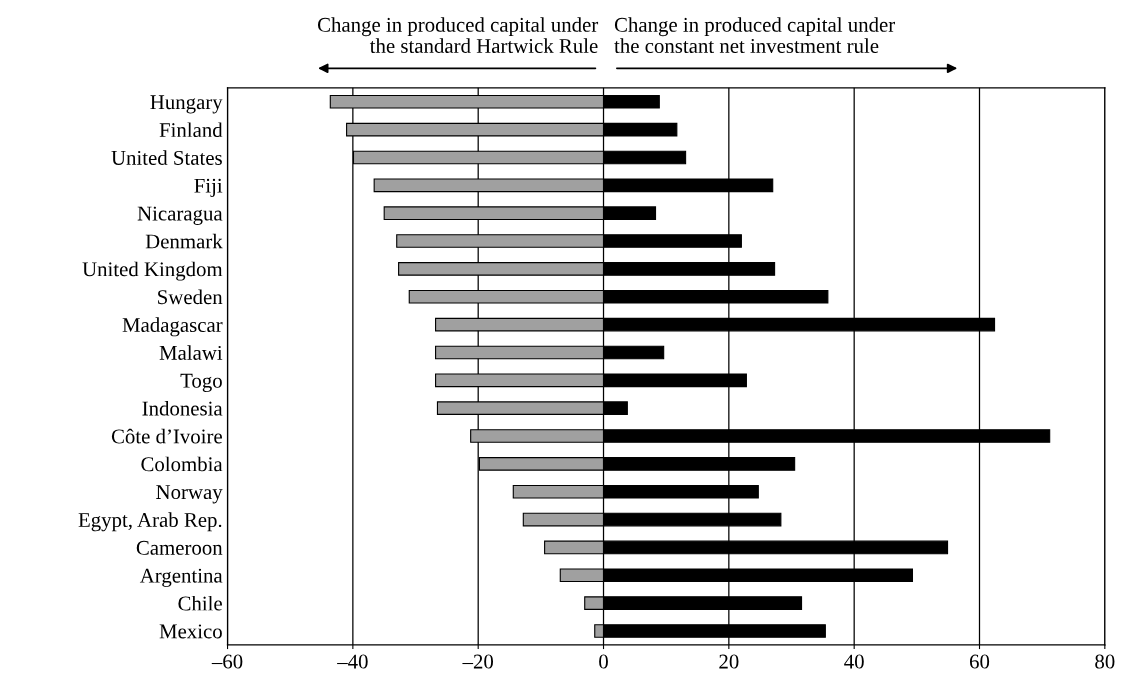 The image size is (1132, 681). What do you see at coordinates (478, 661) in the screenshot?
I see `x-tick-label: –20` at bounding box center [478, 661].